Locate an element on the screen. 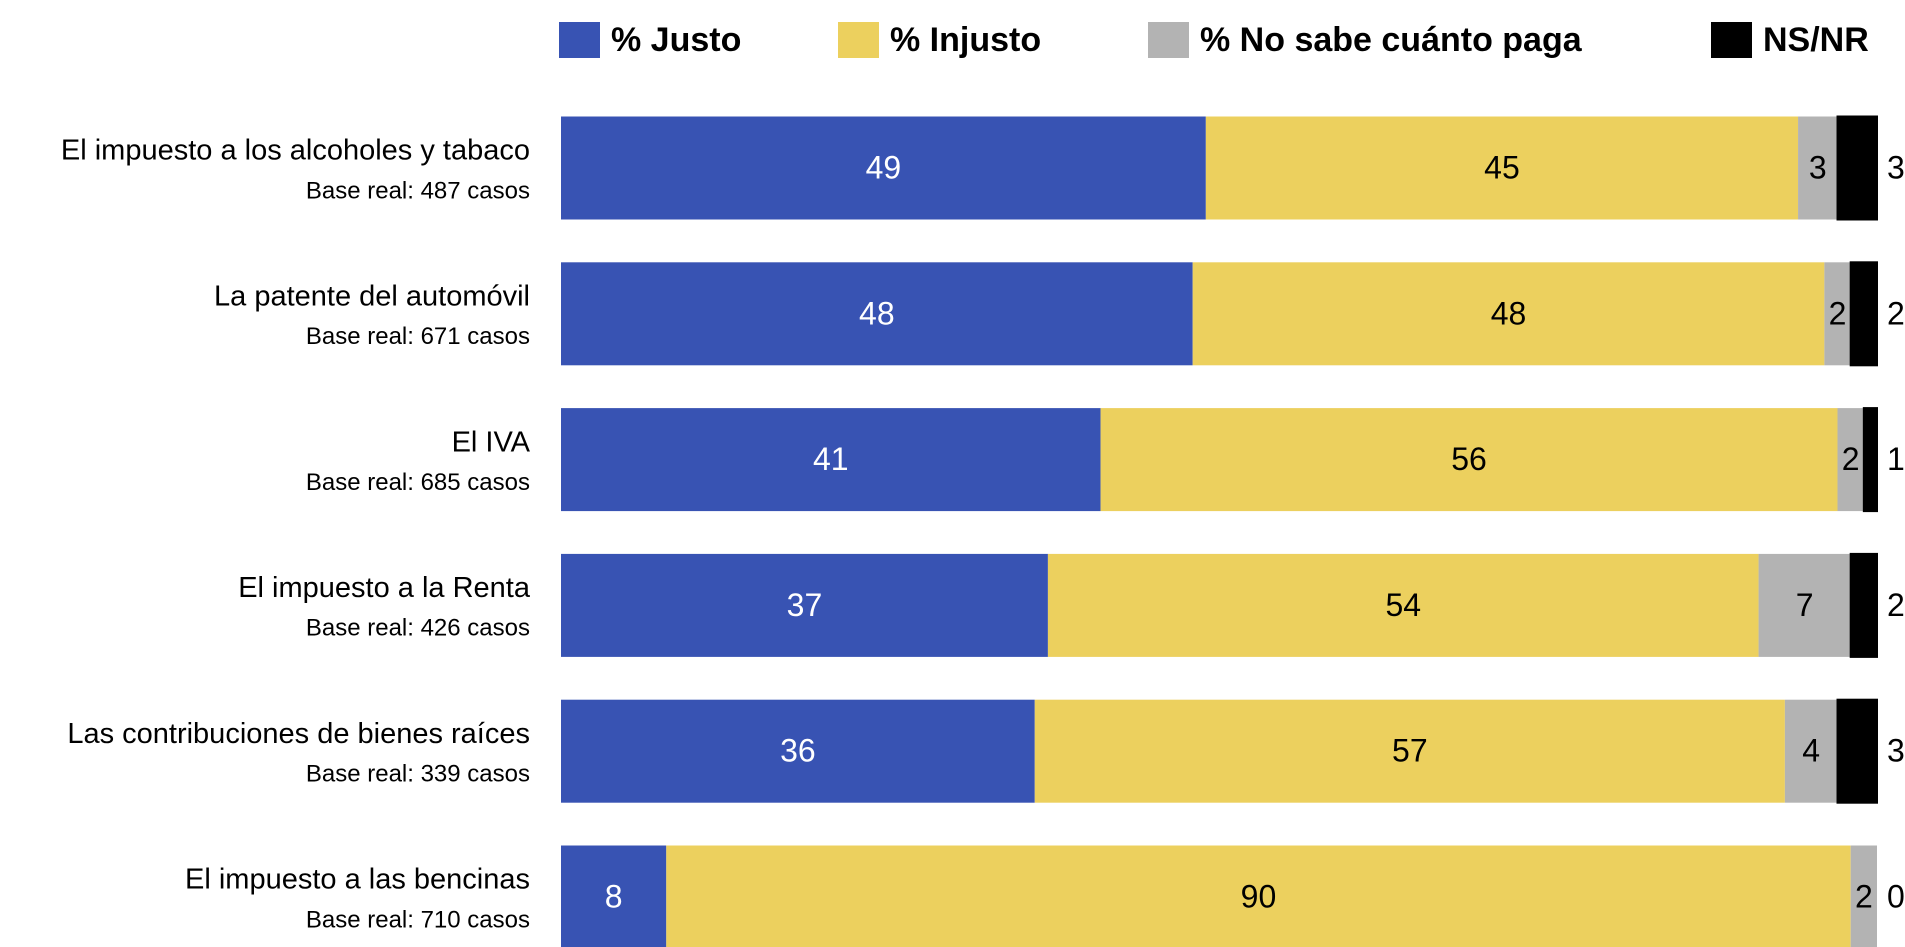 This screenshot has height=947, width=1905. value-label: 57 is located at coordinates (1410, 751).